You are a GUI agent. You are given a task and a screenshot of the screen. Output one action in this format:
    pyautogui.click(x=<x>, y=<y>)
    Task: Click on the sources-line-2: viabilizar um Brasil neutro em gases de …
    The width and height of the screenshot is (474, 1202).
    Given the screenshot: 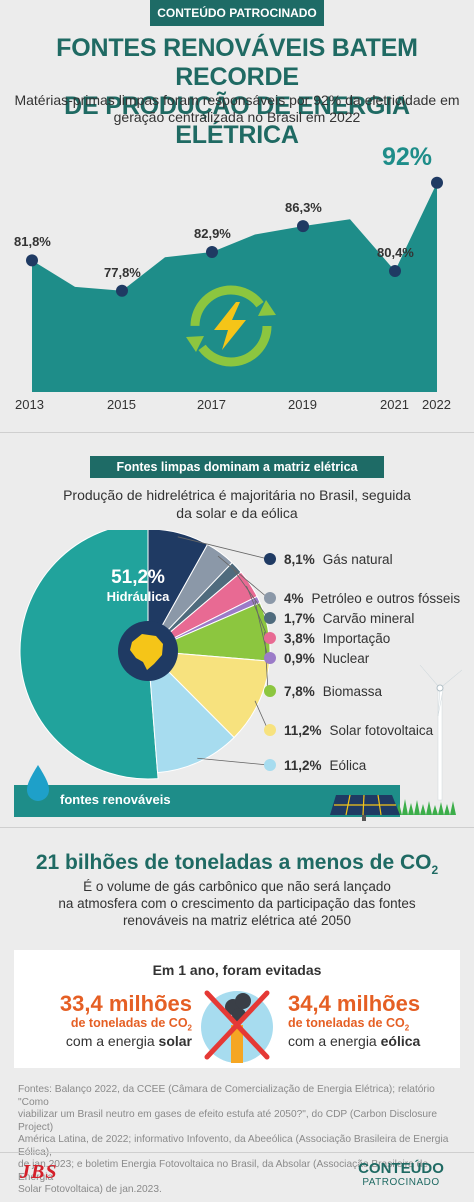 What is the action you would take?
    pyautogui.click(x=228, y=1121)
    